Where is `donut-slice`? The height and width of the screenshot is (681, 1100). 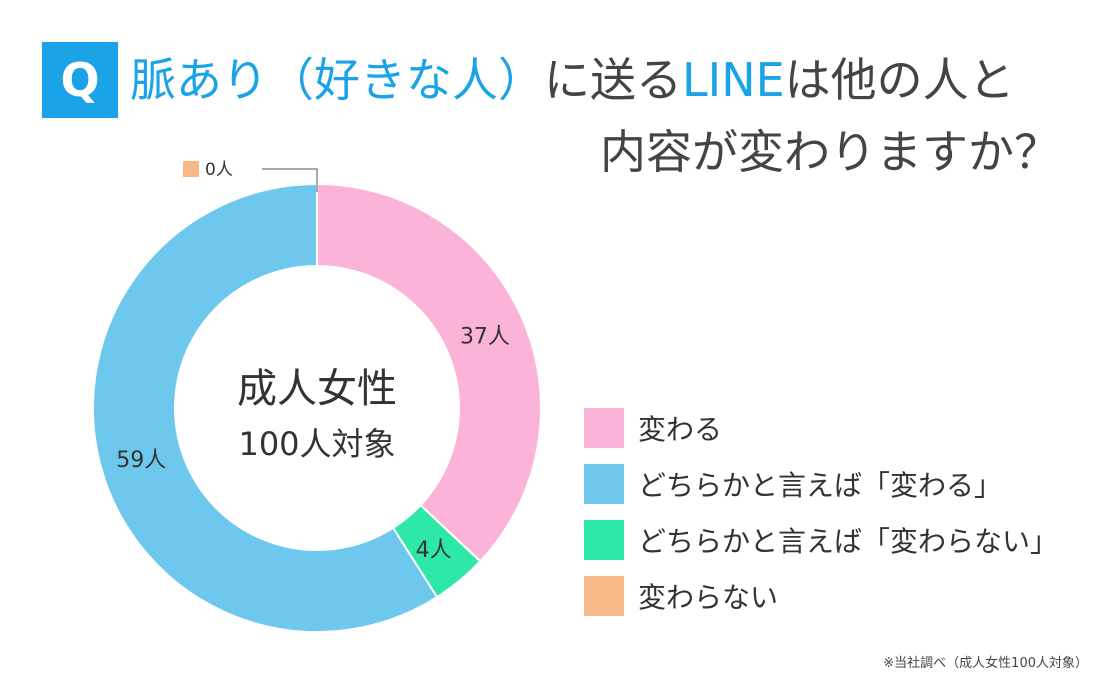
donut-slice is located at coordinates (429, 372).